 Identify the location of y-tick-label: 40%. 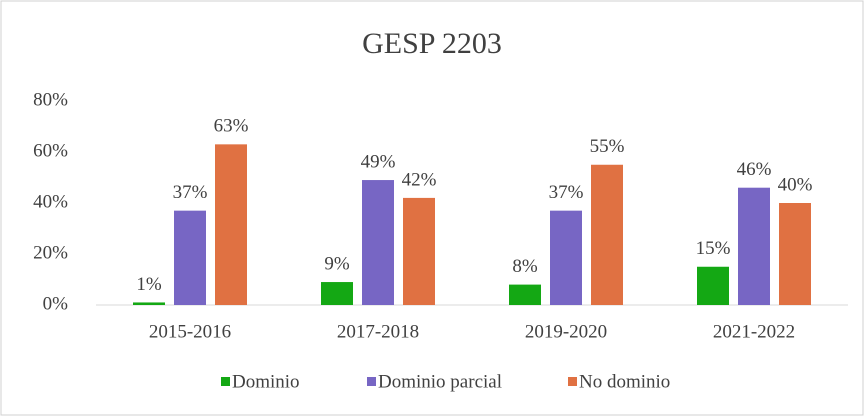
(50, 201).